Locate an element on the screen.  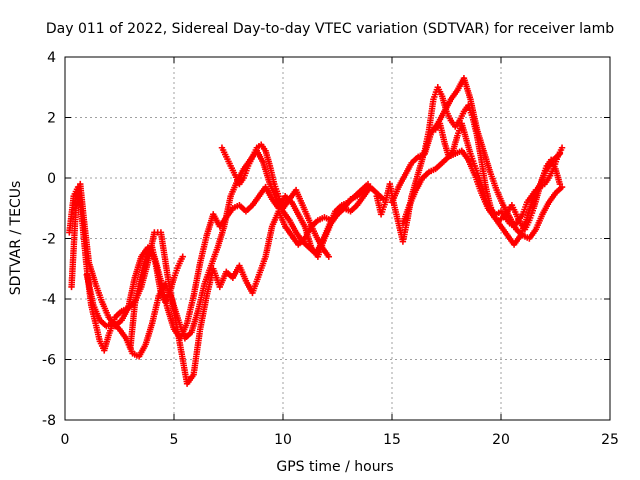
y-tick-label: 2 is located at coordinates (51, 119).